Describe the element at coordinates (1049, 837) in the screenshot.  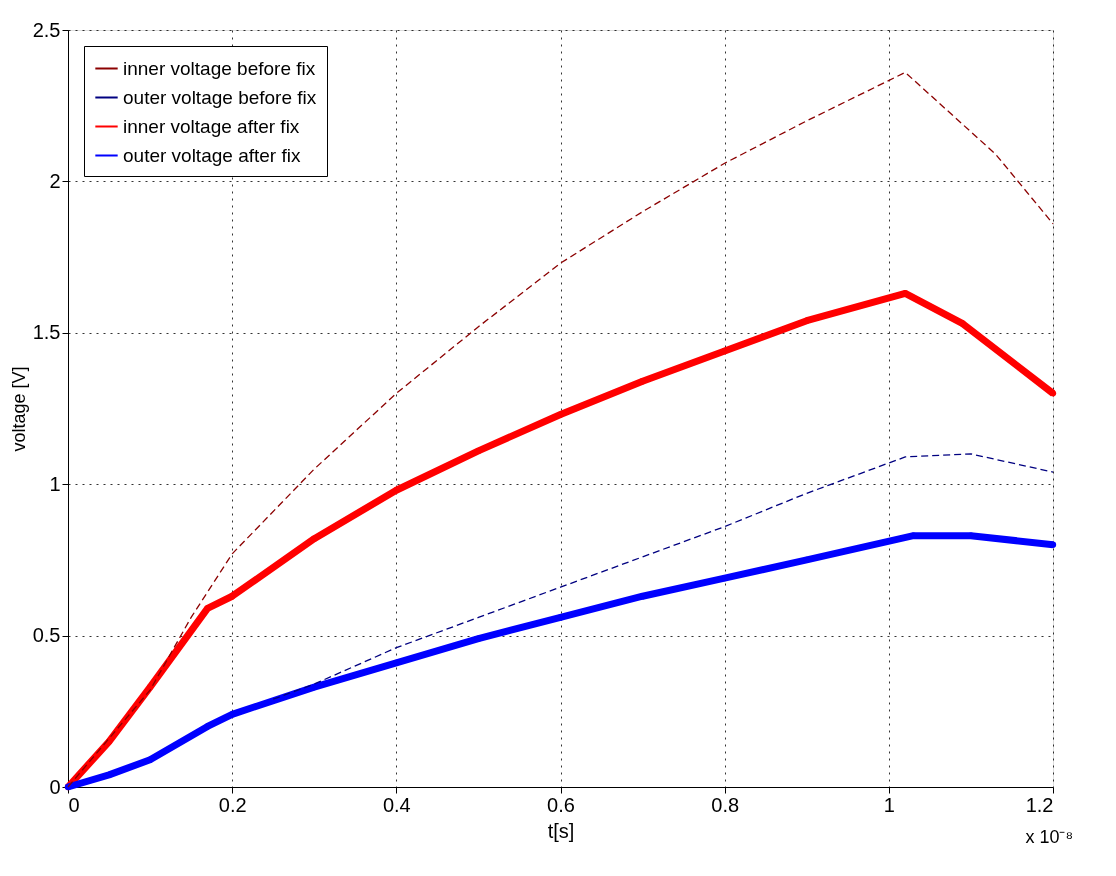
I see `text: x 10⁻⁸` at that location.